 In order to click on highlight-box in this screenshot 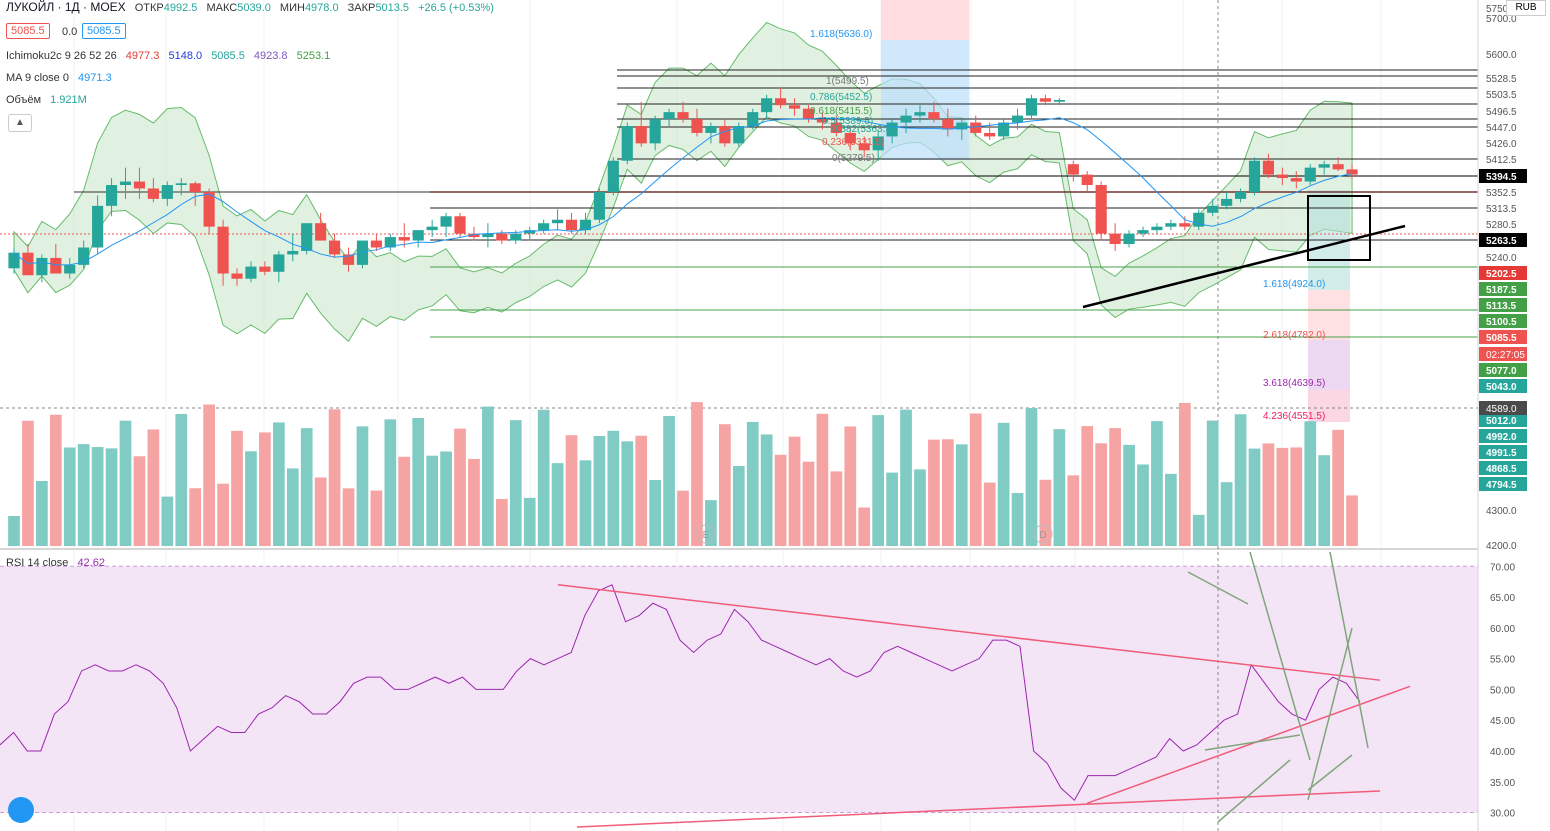, I will do `click(1339, 228)`.